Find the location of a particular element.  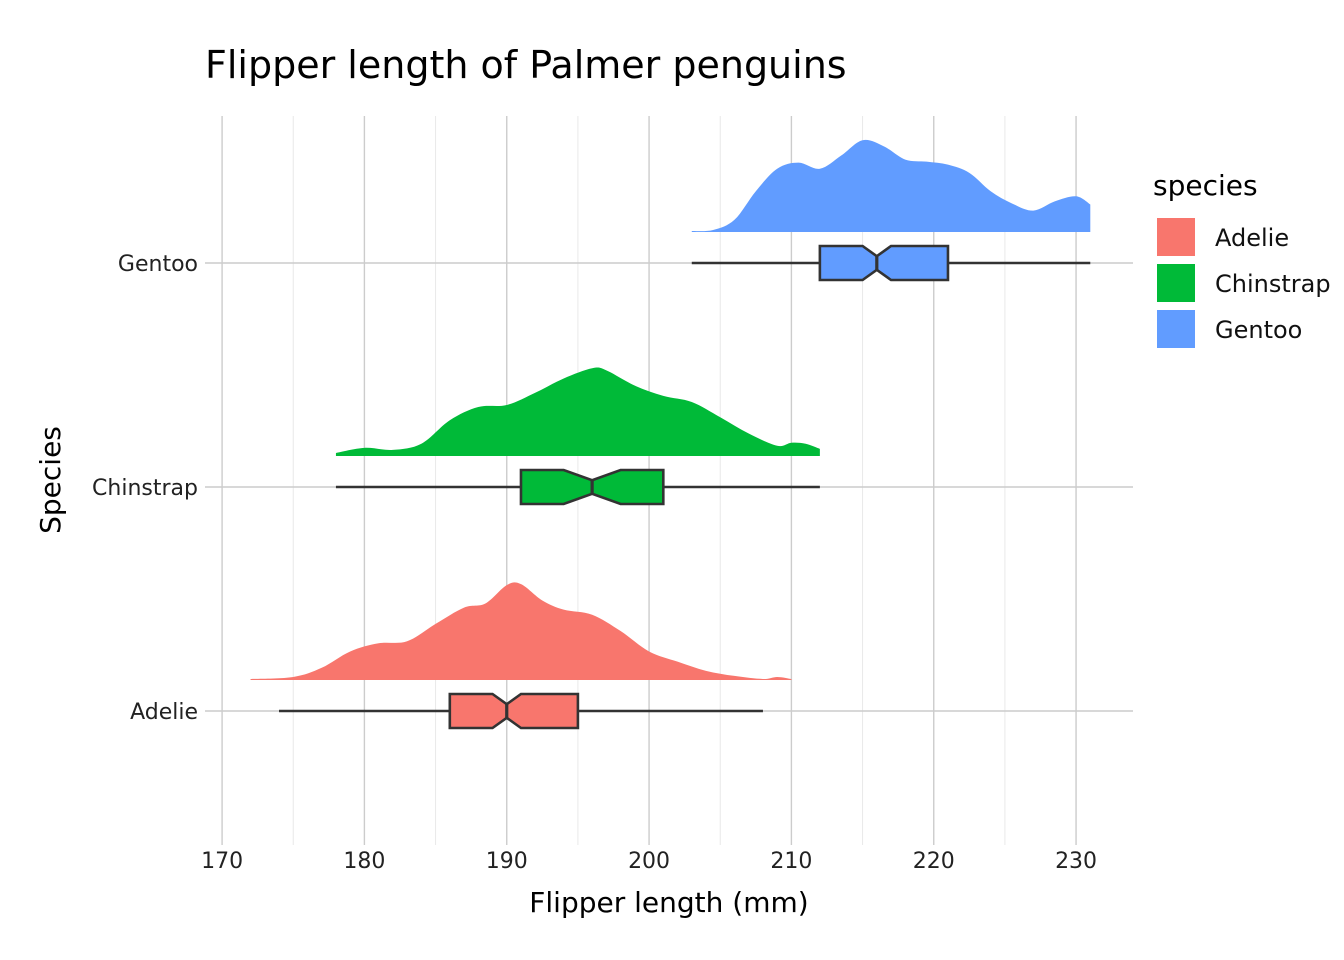

legend-swatch-chinstrap is located at coordinates (1176, 283).